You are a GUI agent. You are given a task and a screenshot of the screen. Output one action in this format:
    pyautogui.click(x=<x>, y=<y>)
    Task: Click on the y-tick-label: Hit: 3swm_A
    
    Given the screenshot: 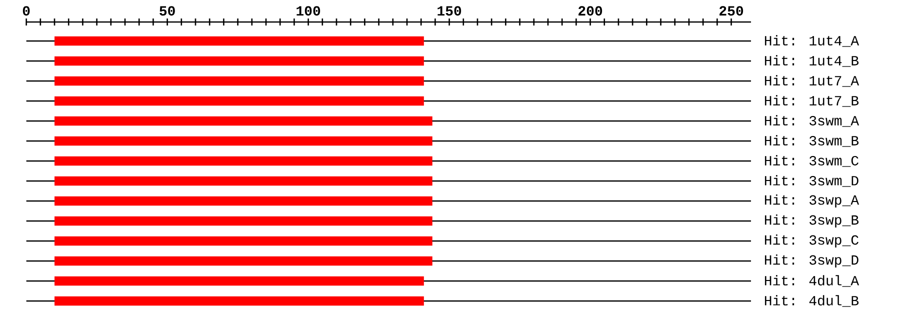 What is the action you would take?
    pyautogui.click(x=812, y=121)
    